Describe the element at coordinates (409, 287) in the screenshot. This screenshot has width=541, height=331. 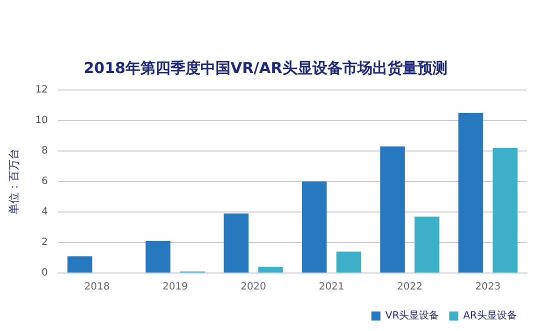
I see `x-tick-label: 2022` at that location.